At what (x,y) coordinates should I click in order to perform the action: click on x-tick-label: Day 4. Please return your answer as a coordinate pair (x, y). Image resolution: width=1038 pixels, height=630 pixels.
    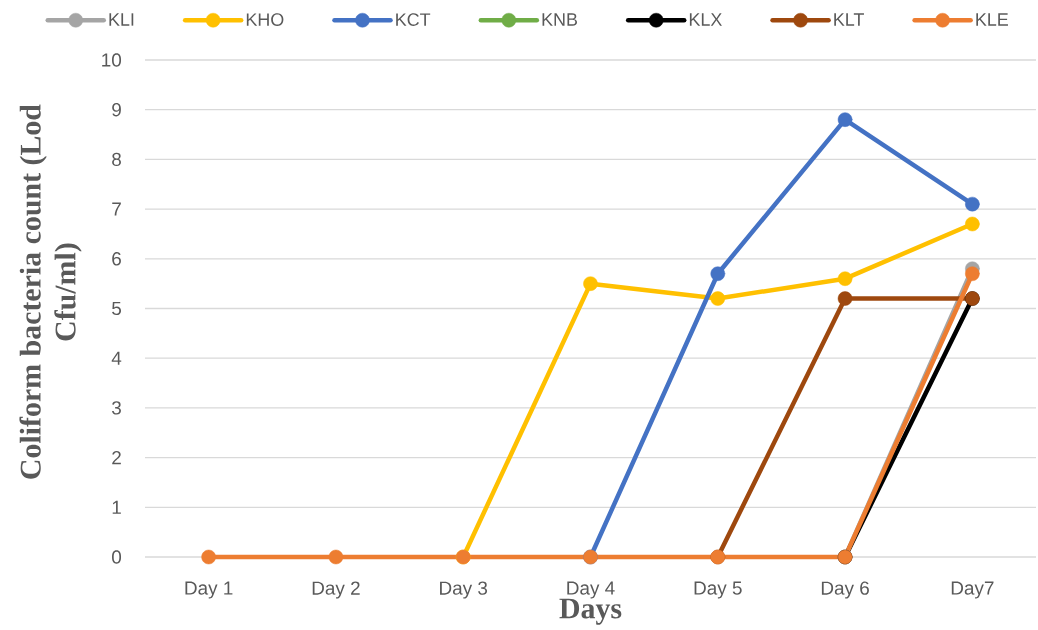
    Looking at the image, I should click on (591, 590).